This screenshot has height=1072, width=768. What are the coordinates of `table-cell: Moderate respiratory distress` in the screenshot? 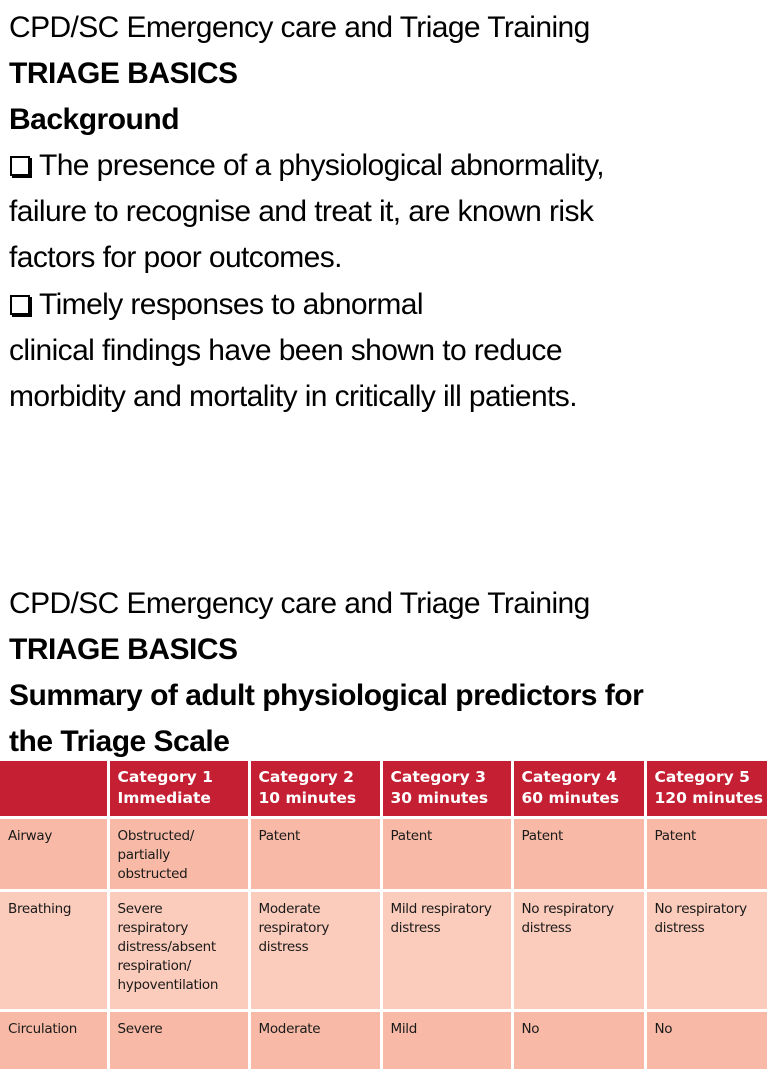 It's located at (315, 950).